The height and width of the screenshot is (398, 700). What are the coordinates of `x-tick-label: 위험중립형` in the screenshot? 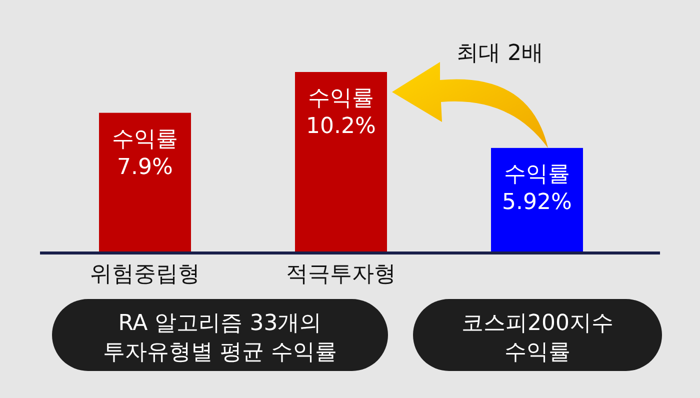 It's located at (145, 274).